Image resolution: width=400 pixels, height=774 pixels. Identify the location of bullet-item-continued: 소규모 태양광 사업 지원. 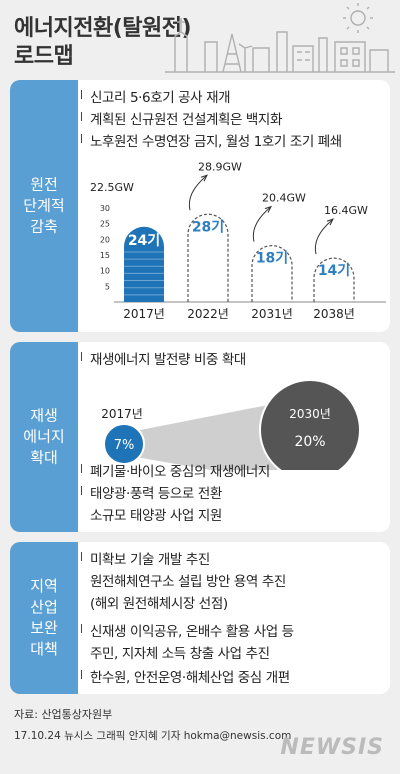
(156, 516).